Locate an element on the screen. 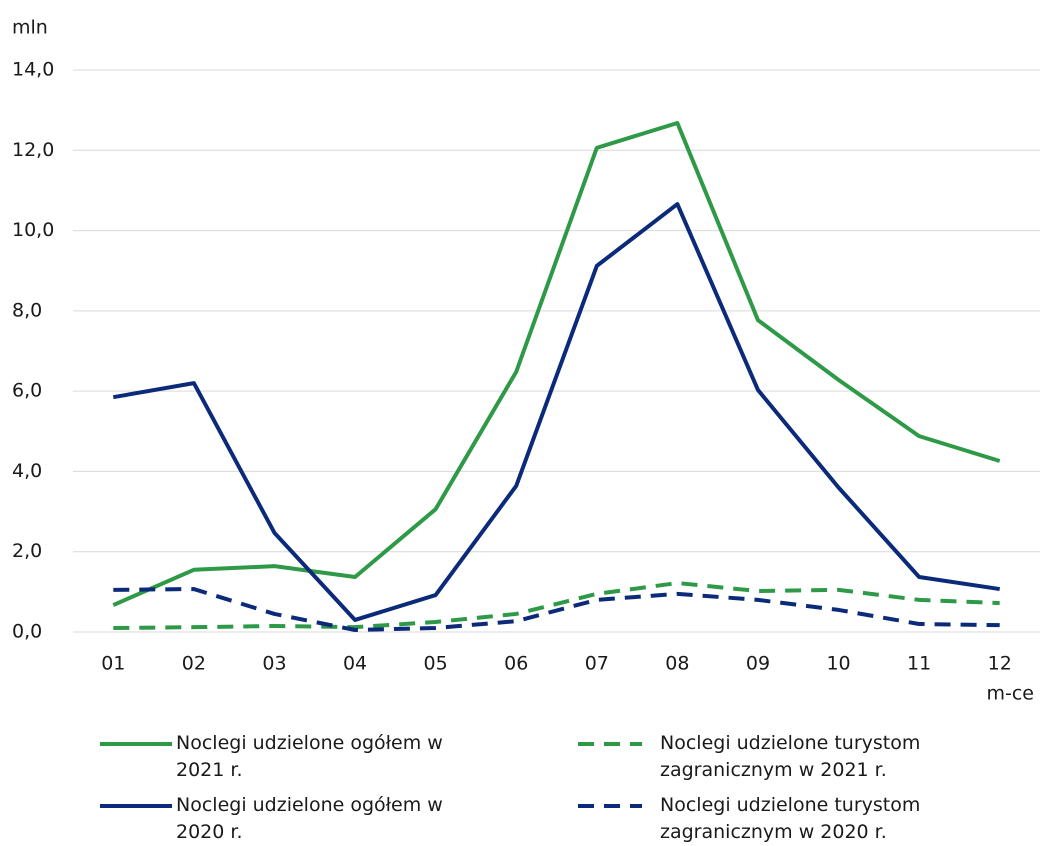 The width and height of the screenshot is (1040, 846). x-tick-label: 11 is located at coordinates (919, 664).